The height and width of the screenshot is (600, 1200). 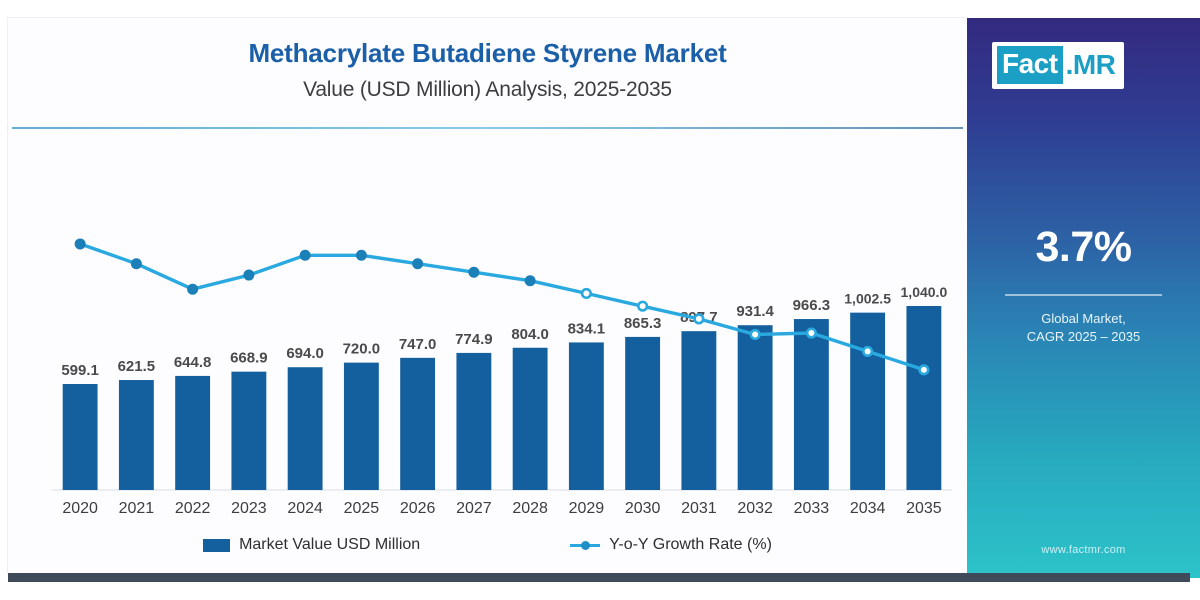 I want to click on bar-value-label: 621.5, so click(x=137, y=366).